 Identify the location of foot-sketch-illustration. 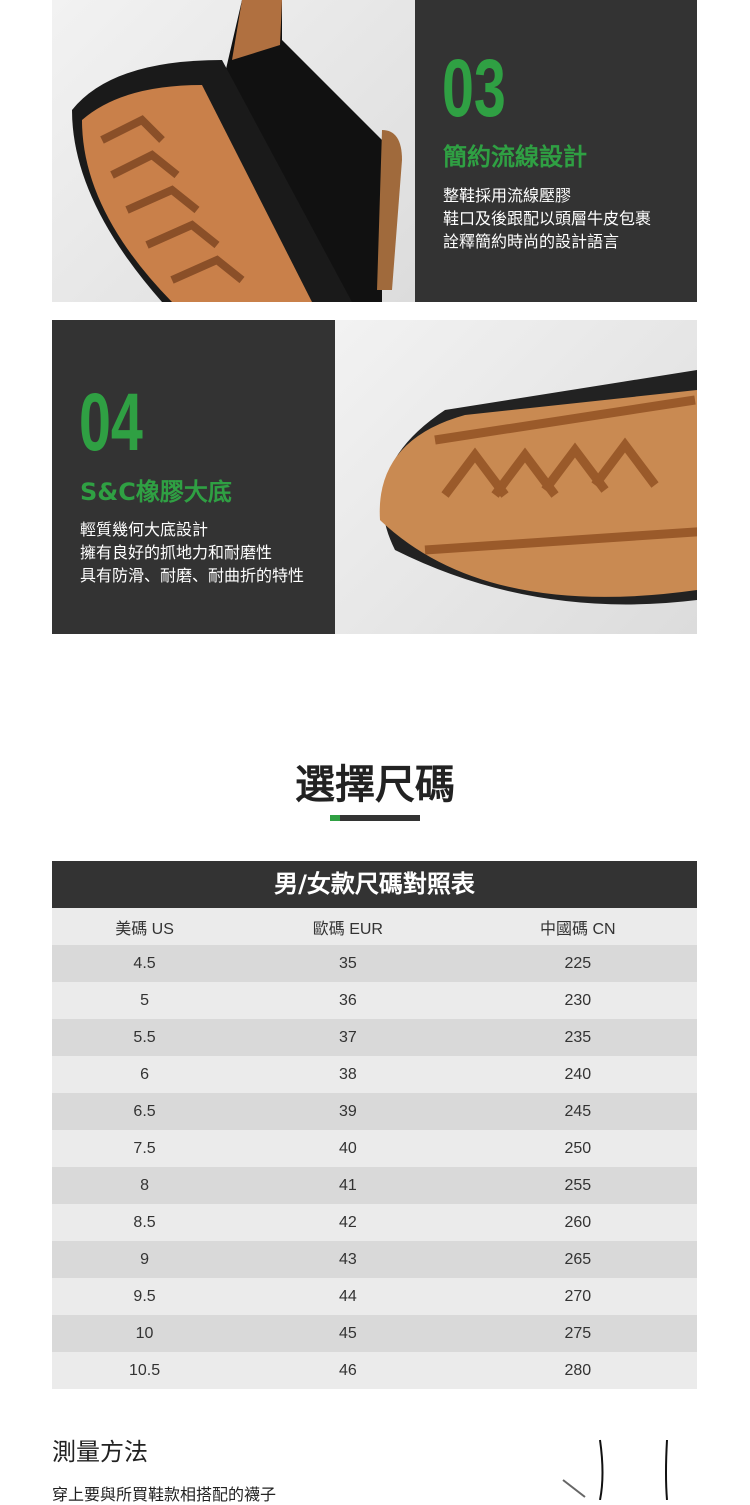
(615, 1469).